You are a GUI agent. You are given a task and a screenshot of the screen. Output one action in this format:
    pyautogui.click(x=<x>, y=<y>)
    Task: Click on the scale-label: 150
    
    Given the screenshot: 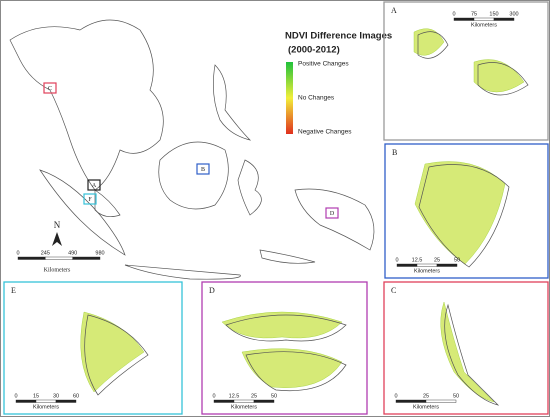 What is the action you would take?
    pyautogui.click(x=493, y=14)
    